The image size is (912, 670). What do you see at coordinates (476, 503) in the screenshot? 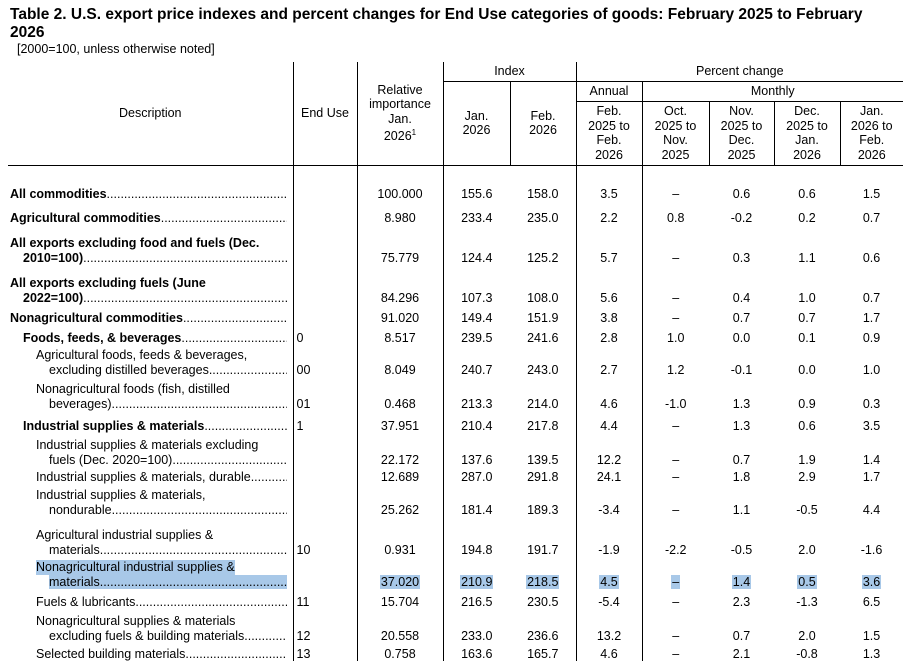
I see `cell-index-jan: 181.4` at bounding box center [476, 503].